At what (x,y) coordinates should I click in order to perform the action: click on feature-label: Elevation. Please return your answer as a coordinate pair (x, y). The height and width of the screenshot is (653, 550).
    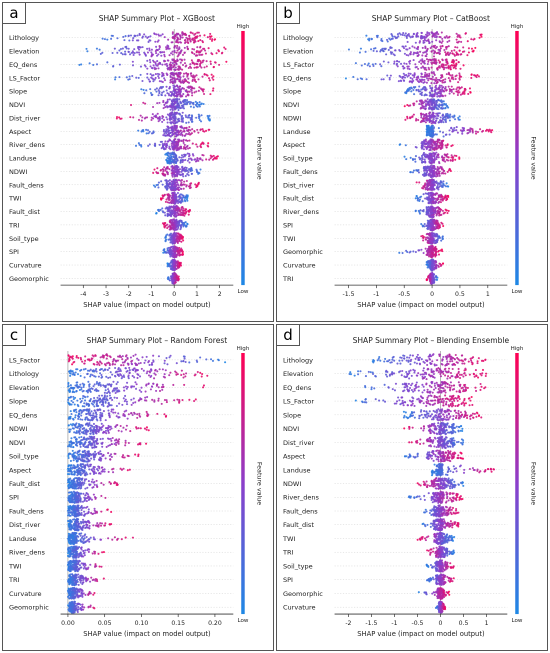
    Looking at the image, I should click on (24, 52).